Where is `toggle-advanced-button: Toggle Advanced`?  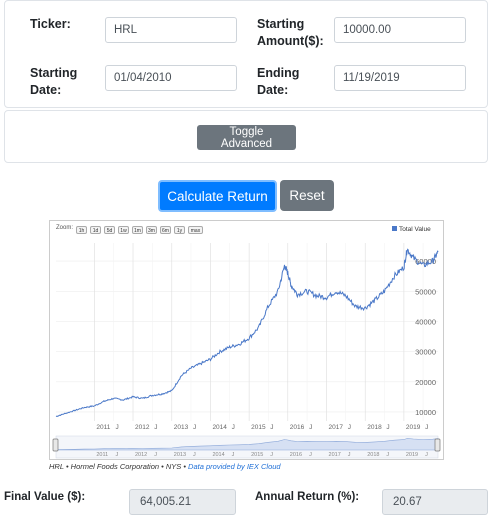
toggle-advanced-button: Toggle Advanced is located at coordinates (246, 137).